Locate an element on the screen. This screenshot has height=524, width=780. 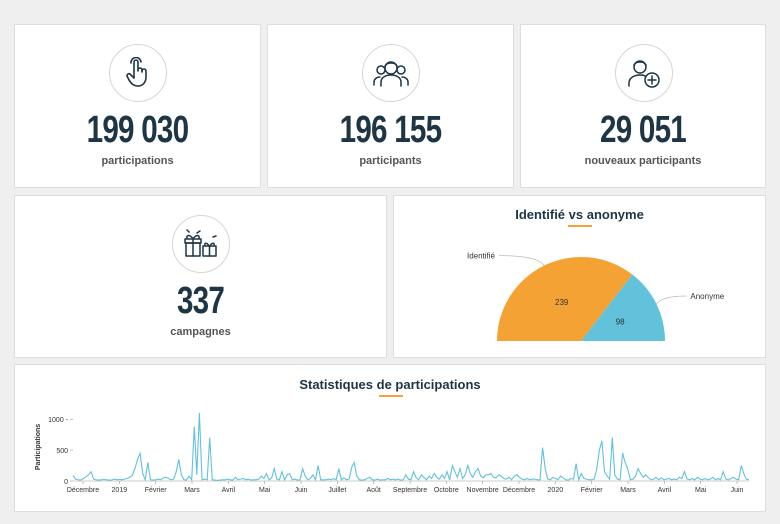
x-tick-label-18: Juin is located at coordinates (737, 490).